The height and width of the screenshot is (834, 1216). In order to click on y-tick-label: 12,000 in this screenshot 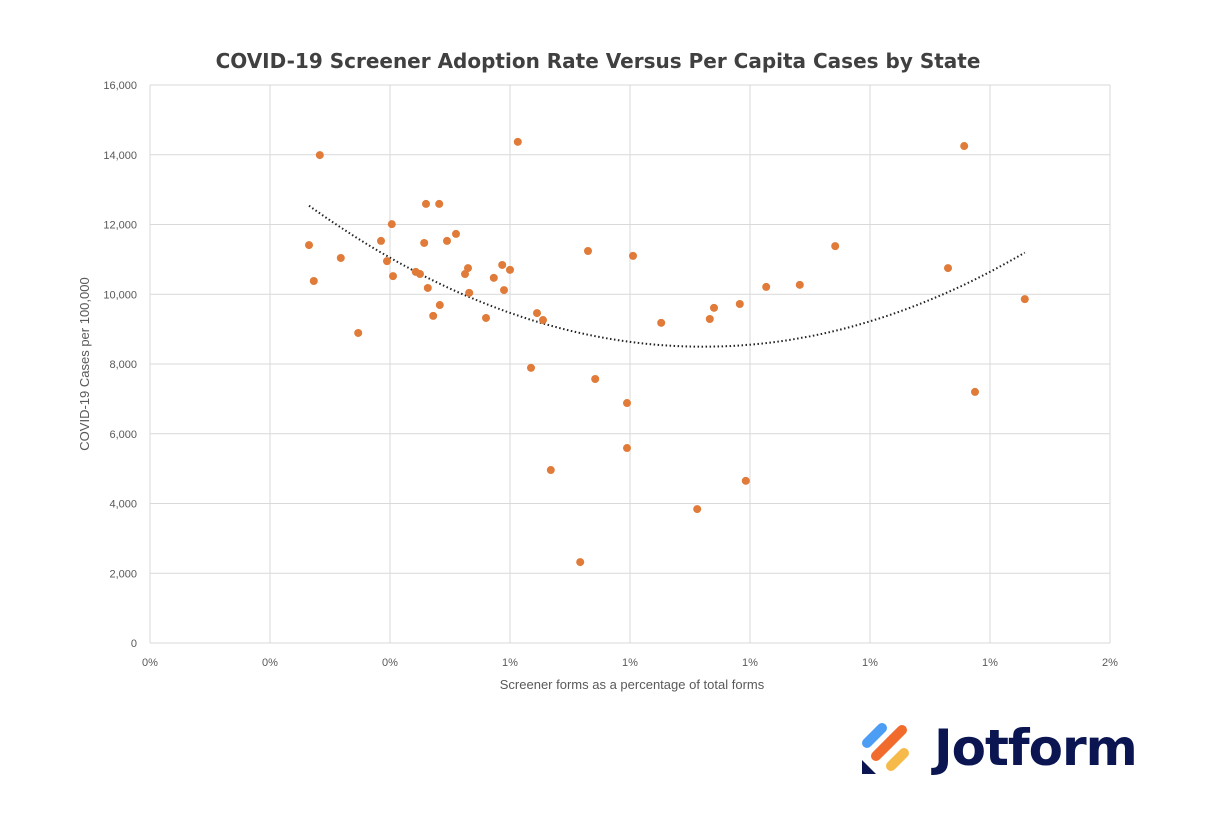, I will do `click(120, 226)`.